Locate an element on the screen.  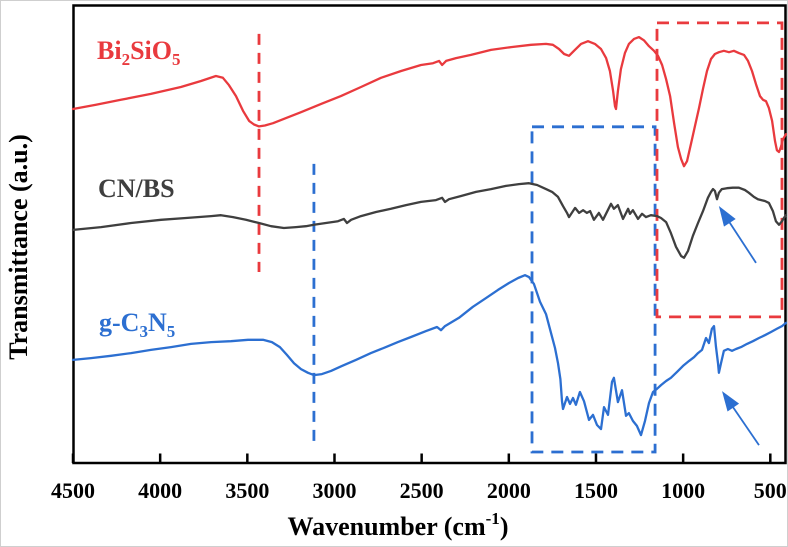
cn-bs-curve is located at coordinates (429, 220).